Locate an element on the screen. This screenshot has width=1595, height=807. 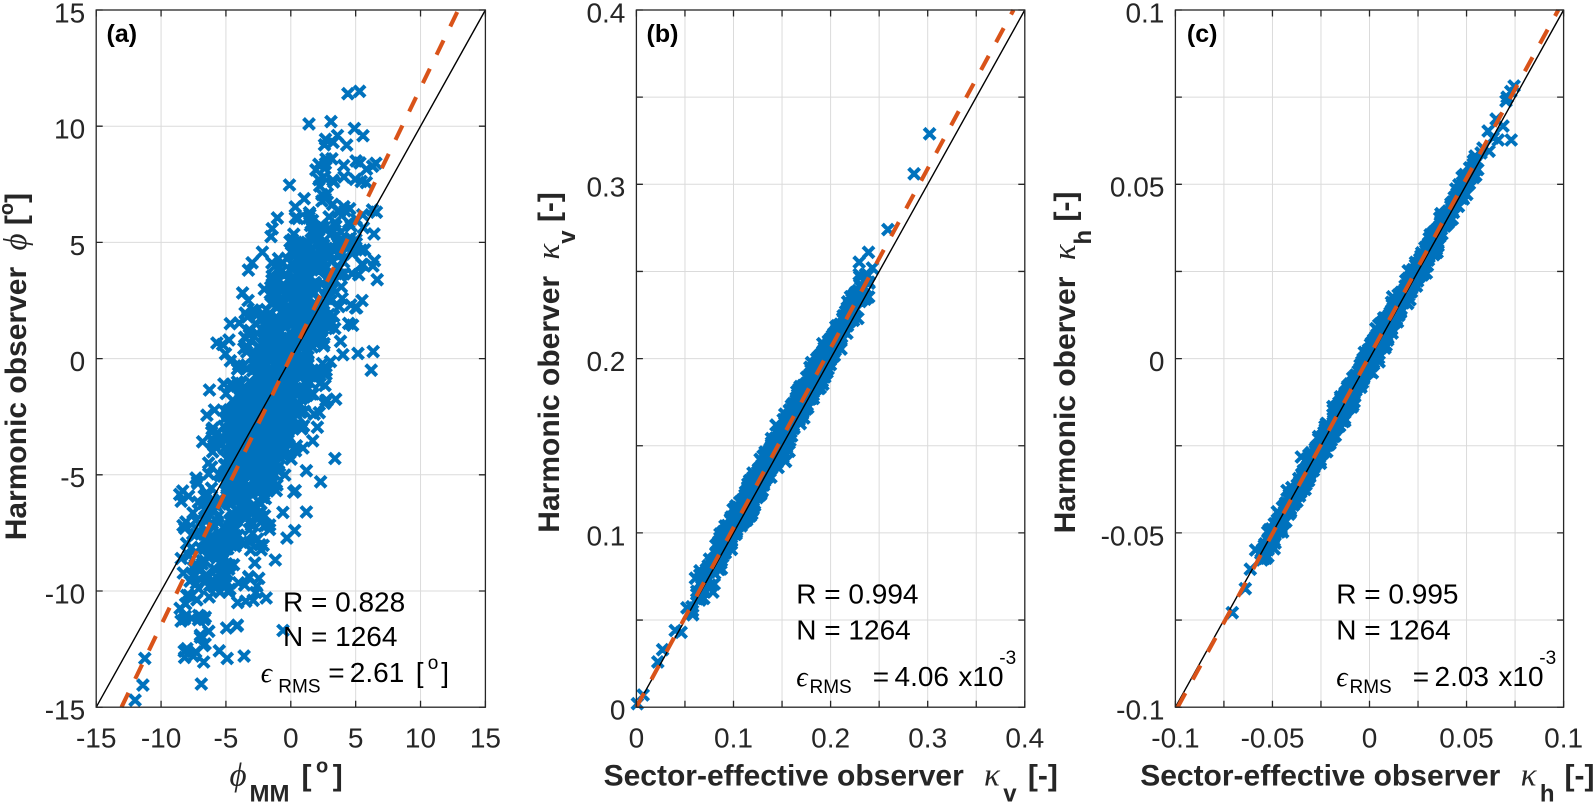
svg-text: Harmonic observer ϕ [o] is located at coordinates (17, 366).